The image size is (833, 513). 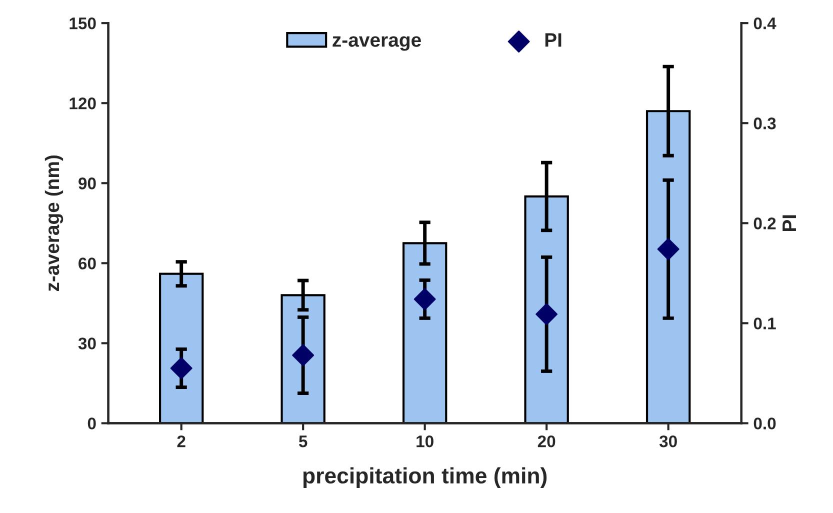 What do you see at coordinates (376, 43) in the screenshot?
I see `legend-label: z-average` at bounding box center [376, 43].